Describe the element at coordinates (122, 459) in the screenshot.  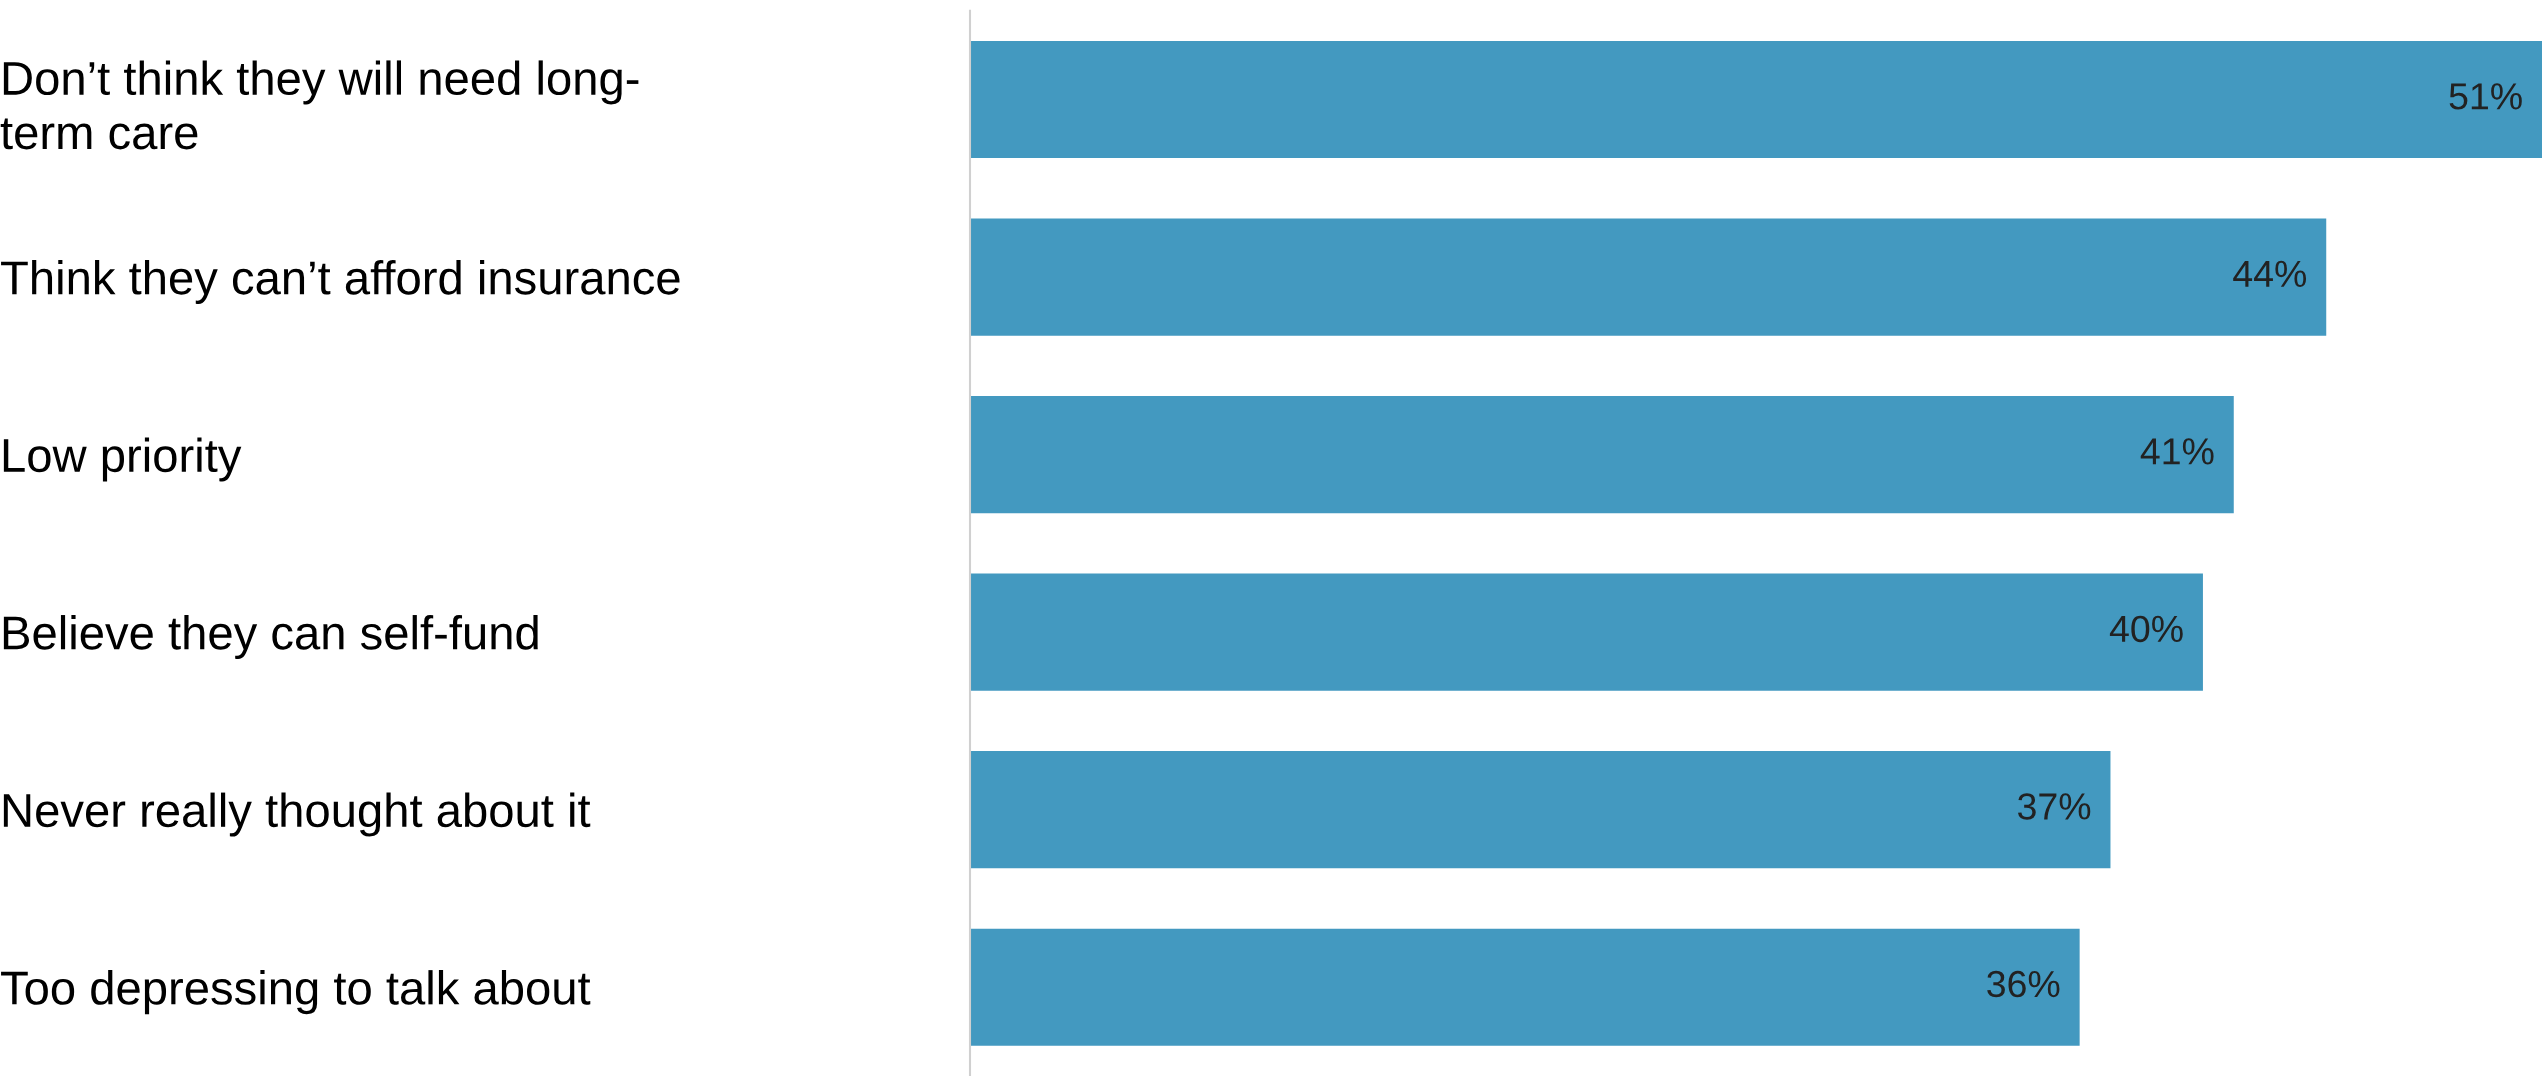
I see `y-tick-label: Low priority` at that location.